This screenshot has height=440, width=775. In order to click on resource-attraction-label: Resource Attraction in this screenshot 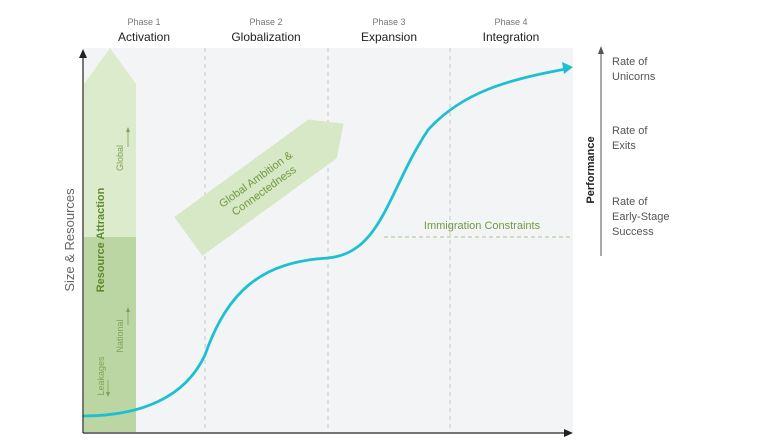, I will do `click(101, 239)`.